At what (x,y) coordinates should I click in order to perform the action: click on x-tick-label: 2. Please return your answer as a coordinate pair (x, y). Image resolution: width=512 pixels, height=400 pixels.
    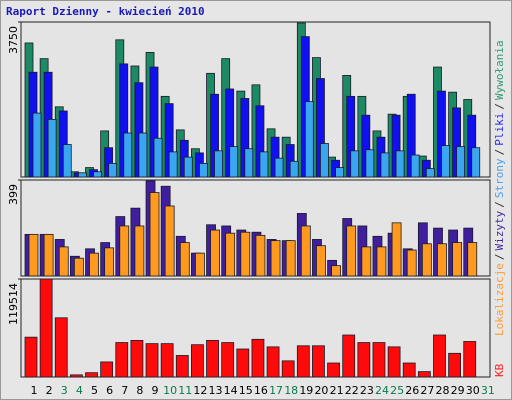
    Looking at the image, I should click on (49, 390).